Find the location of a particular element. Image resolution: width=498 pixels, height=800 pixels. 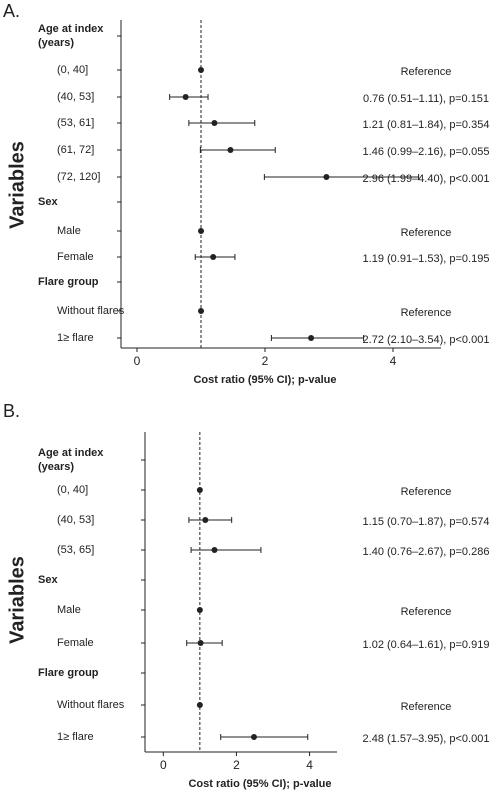

value-label: 1.46 (0.99–2.16), p=0.055 is located at coordinates (426, 152).